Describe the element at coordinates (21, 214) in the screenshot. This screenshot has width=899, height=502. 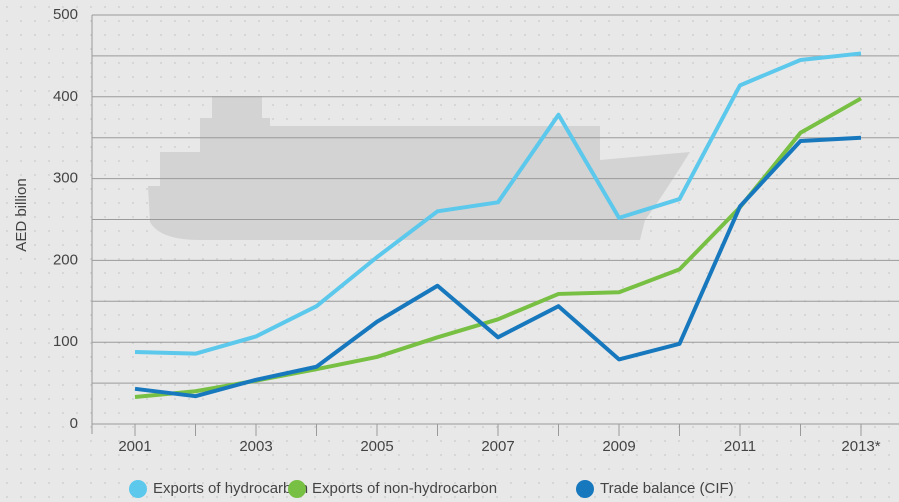
I see `y-axis-label: AED billion` at that location.